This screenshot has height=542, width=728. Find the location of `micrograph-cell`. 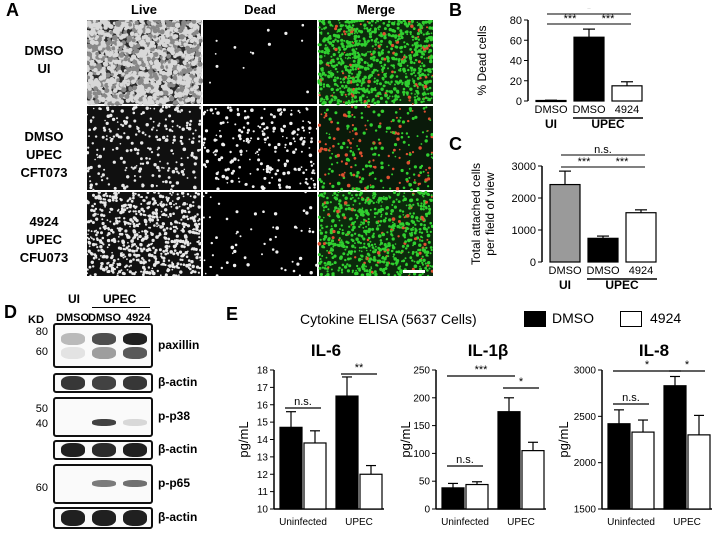

micrograph-cell is located at coordinates (375, 63).